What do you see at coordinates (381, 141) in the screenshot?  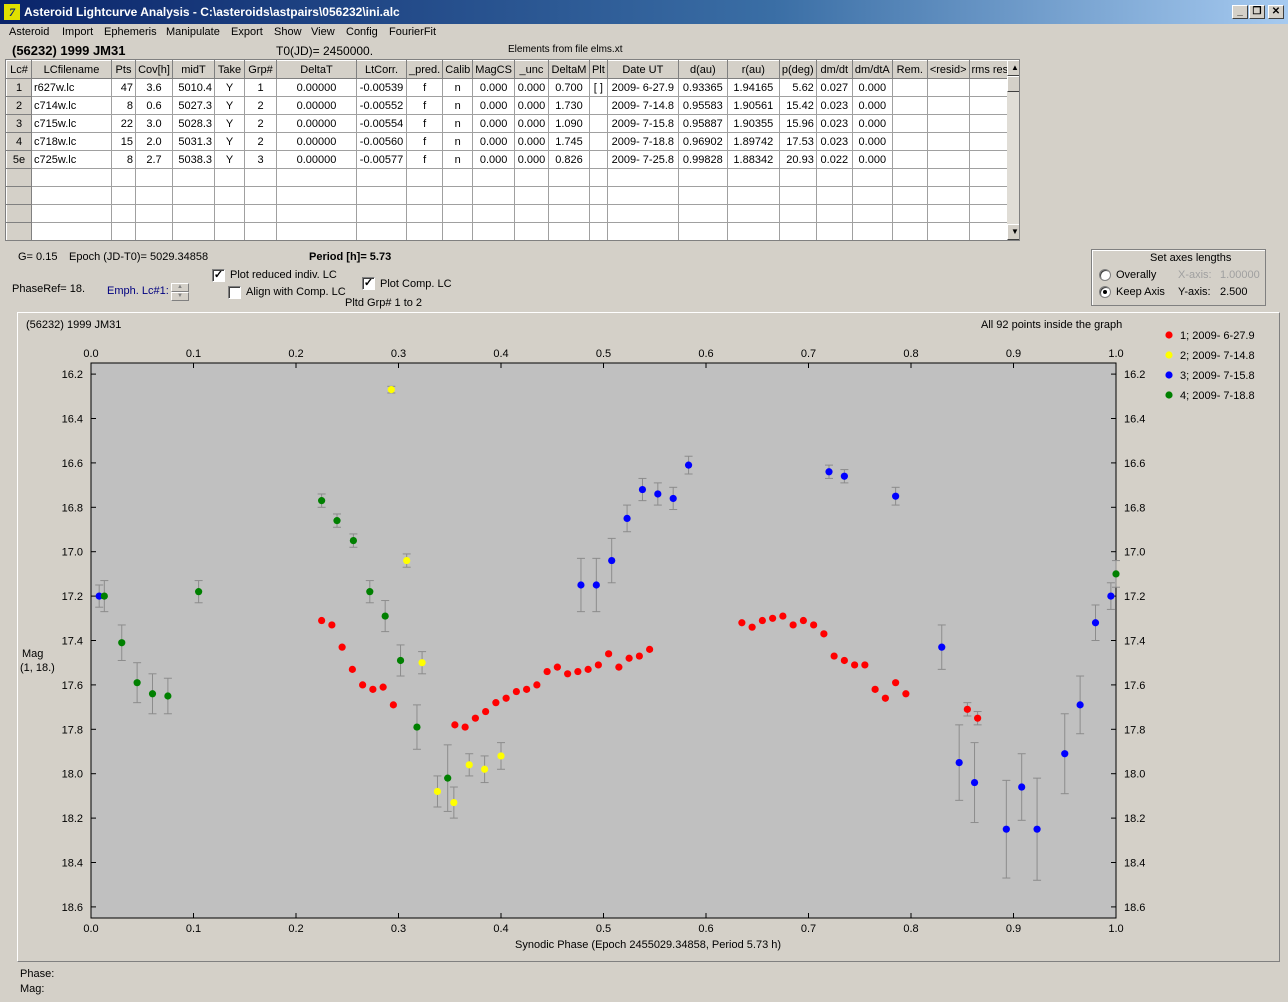 I see `table-cell: -0.00560` at bounding box center [381, 141].